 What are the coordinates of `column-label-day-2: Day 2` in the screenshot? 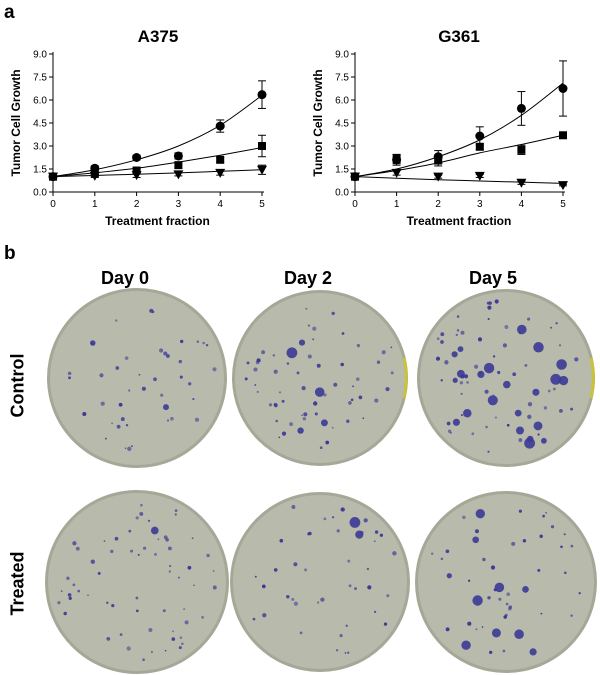 It's located at (308, 278).